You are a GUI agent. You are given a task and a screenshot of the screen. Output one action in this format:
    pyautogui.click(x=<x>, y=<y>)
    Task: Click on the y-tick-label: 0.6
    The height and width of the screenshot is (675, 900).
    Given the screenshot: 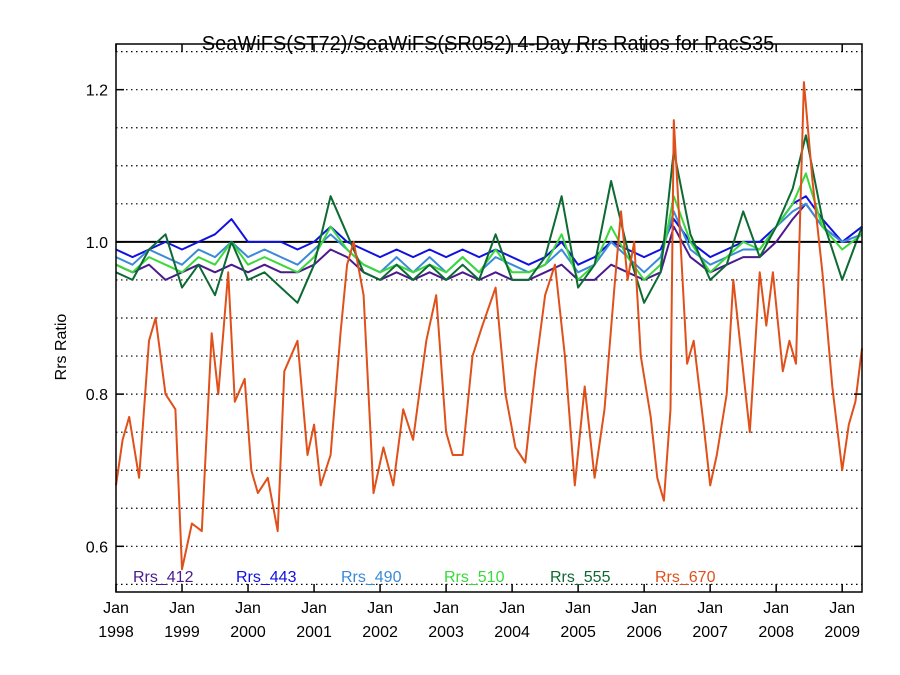 What is the action you would take?
    pyautogui.click(x=97, y=547)
    